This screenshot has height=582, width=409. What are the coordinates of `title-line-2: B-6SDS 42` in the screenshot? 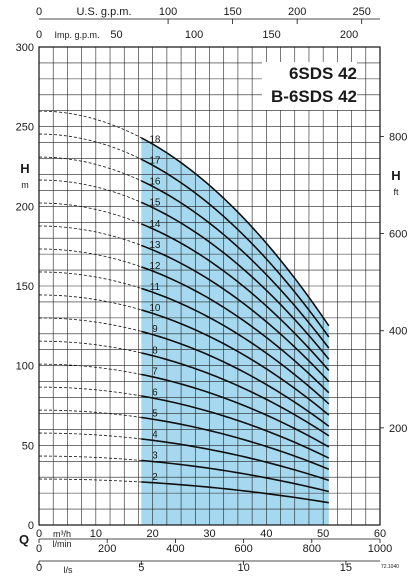 It's located at (314, 96).